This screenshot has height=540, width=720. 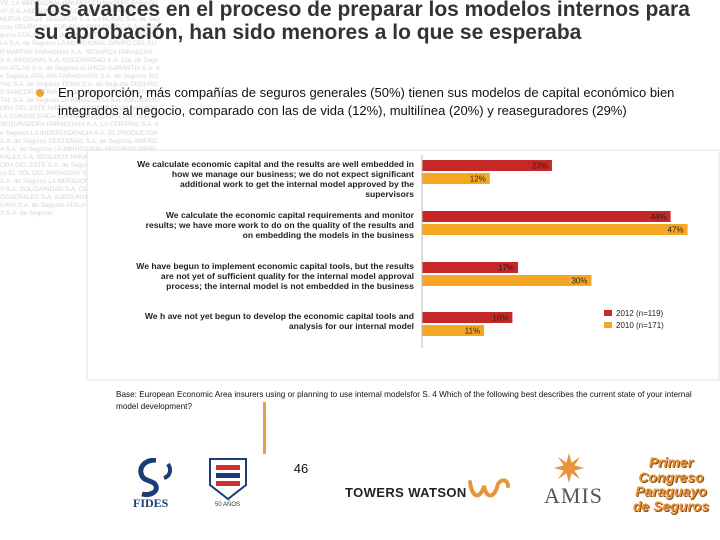 What do you see at coordinates (671, 491) in the screenshot?
I see `congreso-line: Paraguayo` at bounding box center [671, 491].